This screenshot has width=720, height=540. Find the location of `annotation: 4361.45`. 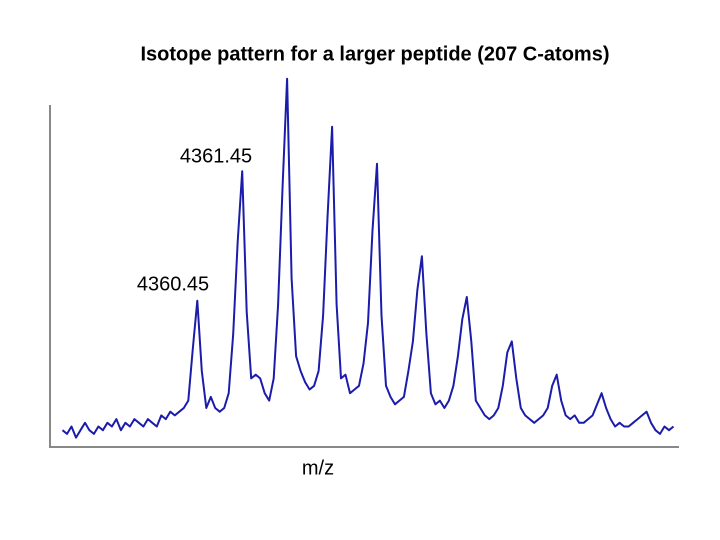

annotation: 4361.45 is located at coordinates (216, 156).